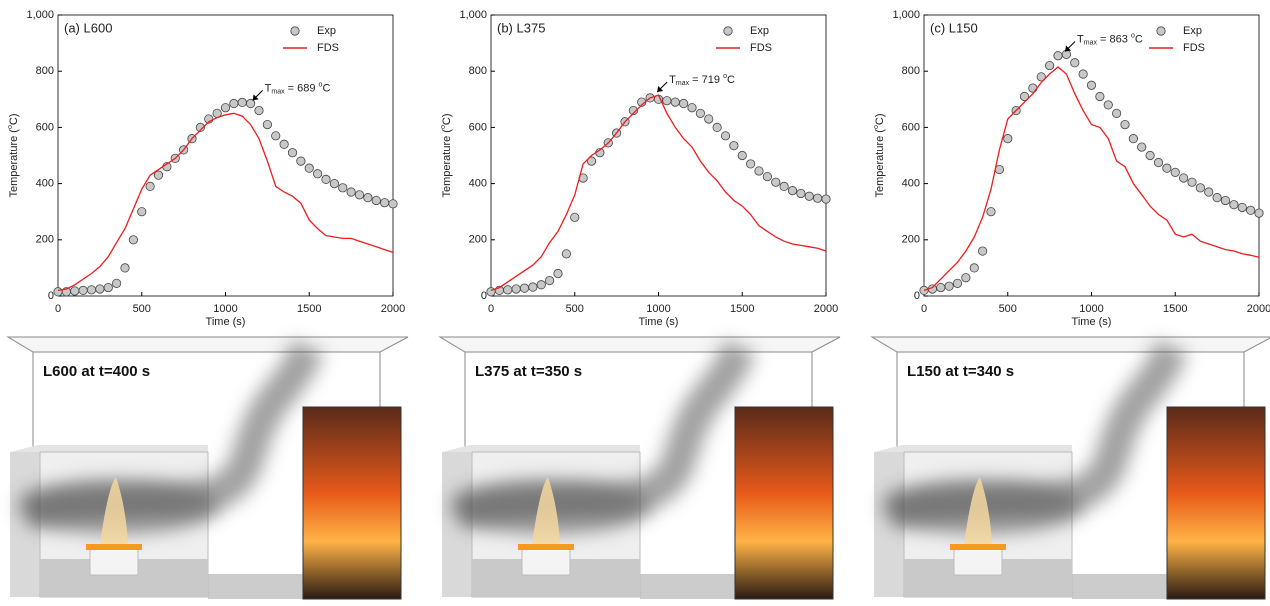  Describe the element at coordinates (1070, 468) in the screenshot. I see `render-panel: L150 at t=340 s` at that location.